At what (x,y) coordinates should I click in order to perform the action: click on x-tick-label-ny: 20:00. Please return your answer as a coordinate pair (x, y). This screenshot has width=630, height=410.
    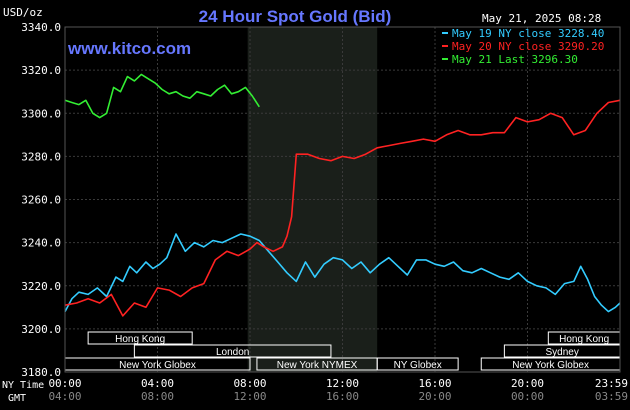
    Looking at the image, I should click on (527, 383).